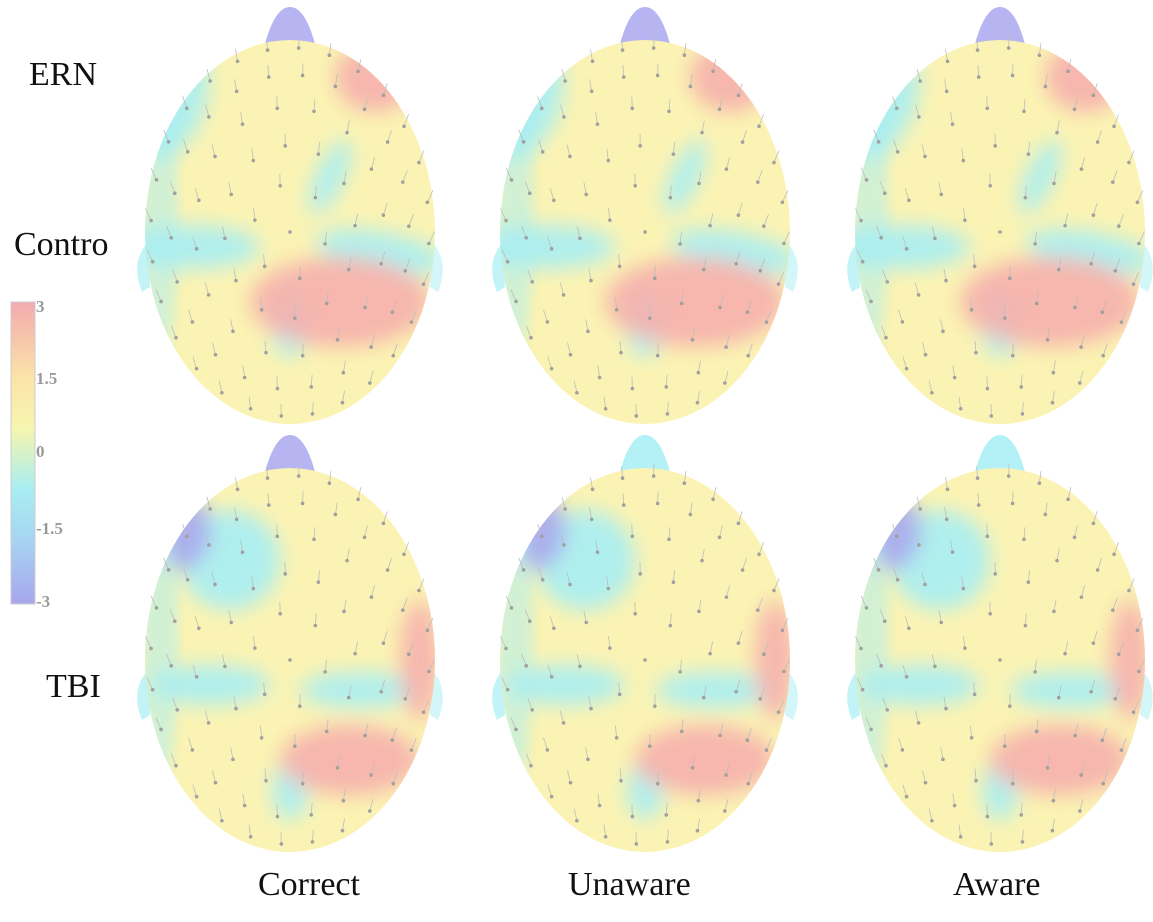 This screenshot has width=1153, height=922. Describe the element at coordinates (290, 643) in the screenshot. I see `scalp-map-tbi-correct` at that location.